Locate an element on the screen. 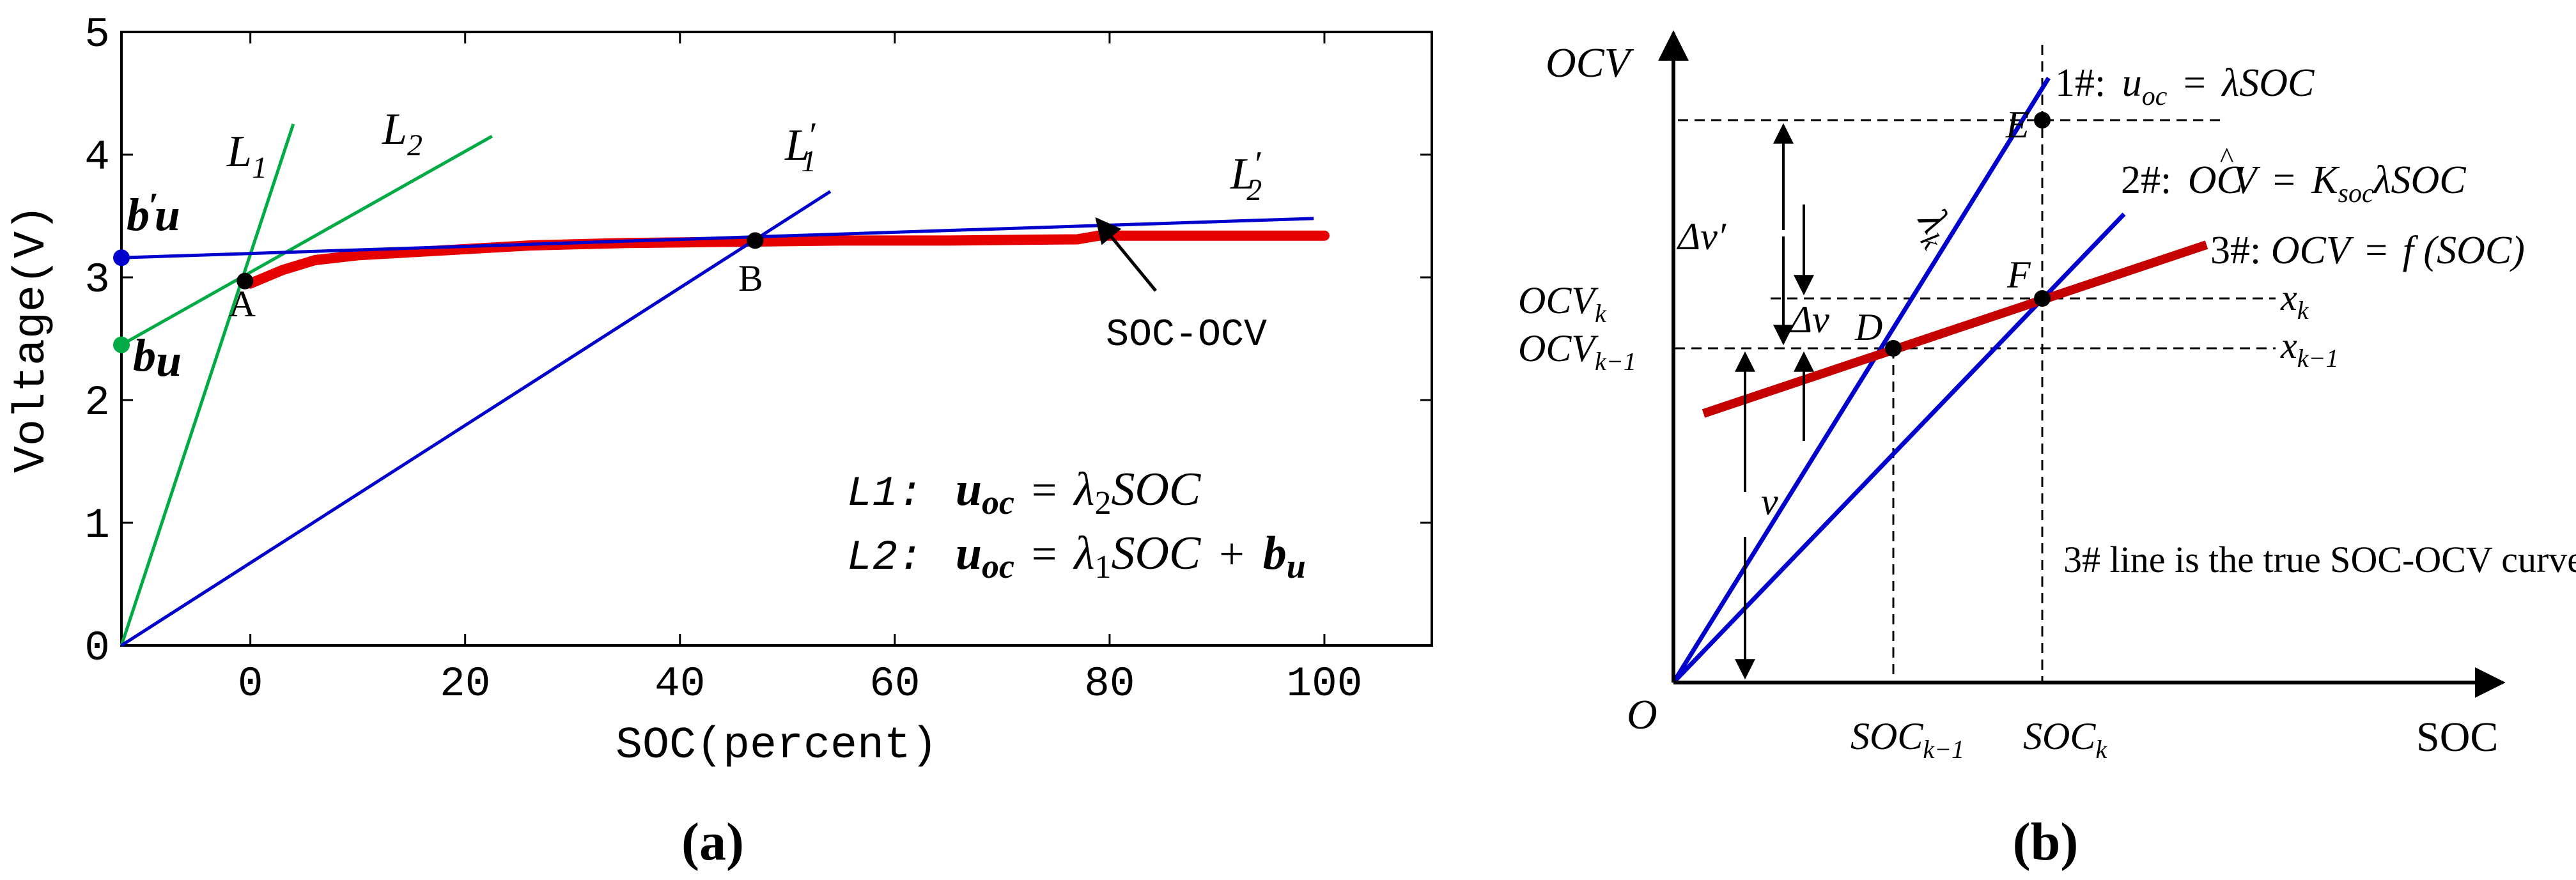 This screenshot has height=880, width=2576. label-bu: bu is located at coordinates (157, 358).